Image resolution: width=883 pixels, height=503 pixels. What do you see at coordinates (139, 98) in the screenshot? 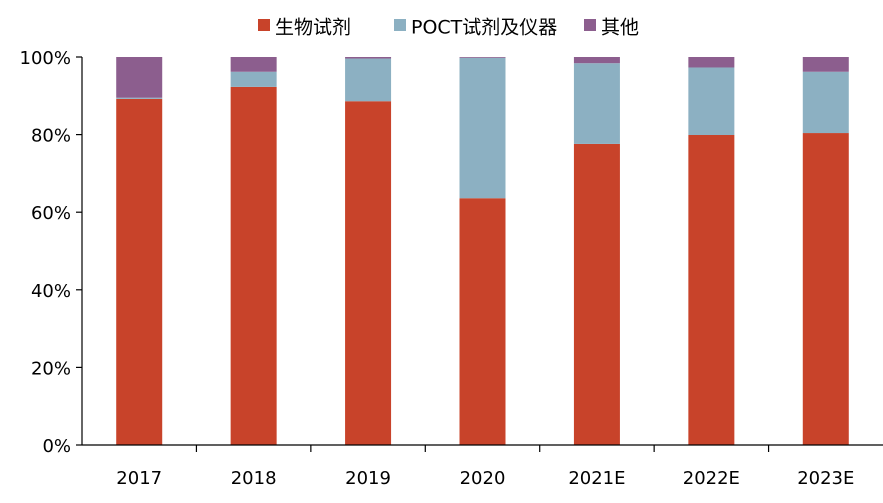
I see `bar-2017-poct` at bounding box center [139, 98].